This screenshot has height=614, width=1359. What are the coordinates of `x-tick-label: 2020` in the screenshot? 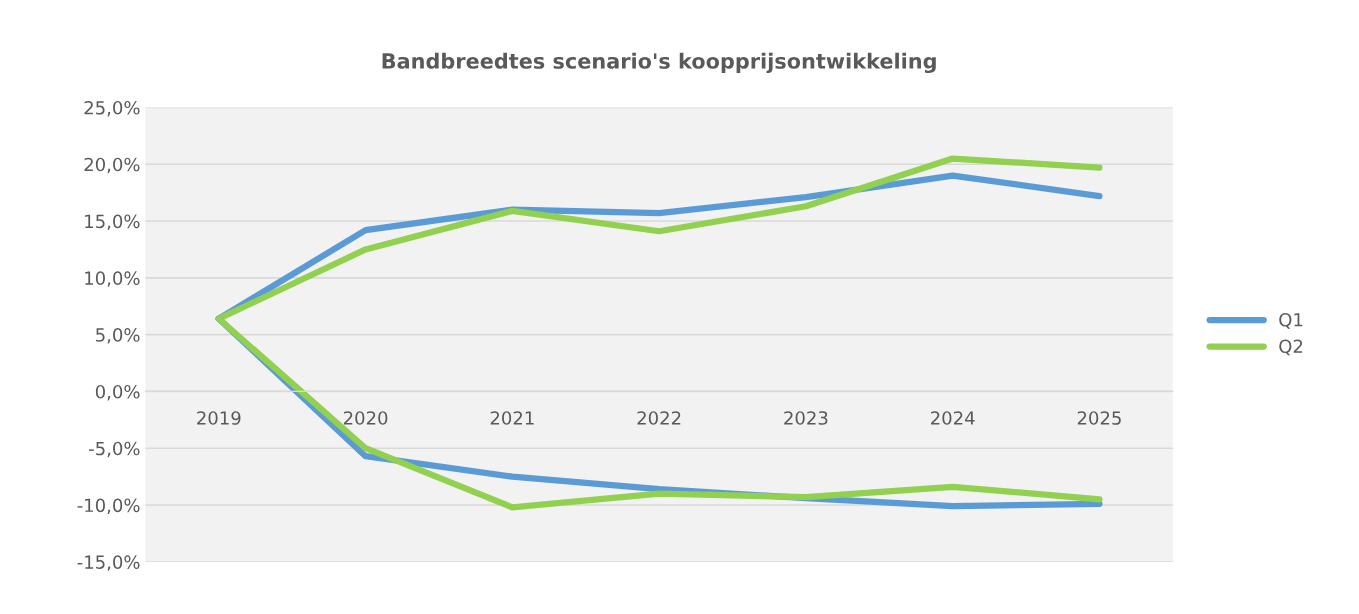 It's located at (365, 418).